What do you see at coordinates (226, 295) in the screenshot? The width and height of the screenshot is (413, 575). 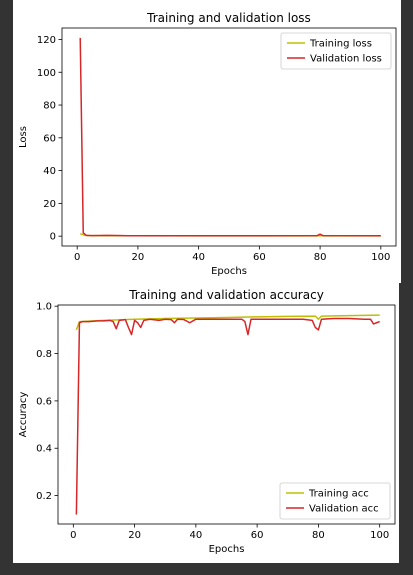 I see `chart-title: Training and validation accuracy` at bounding box center [226, 295].